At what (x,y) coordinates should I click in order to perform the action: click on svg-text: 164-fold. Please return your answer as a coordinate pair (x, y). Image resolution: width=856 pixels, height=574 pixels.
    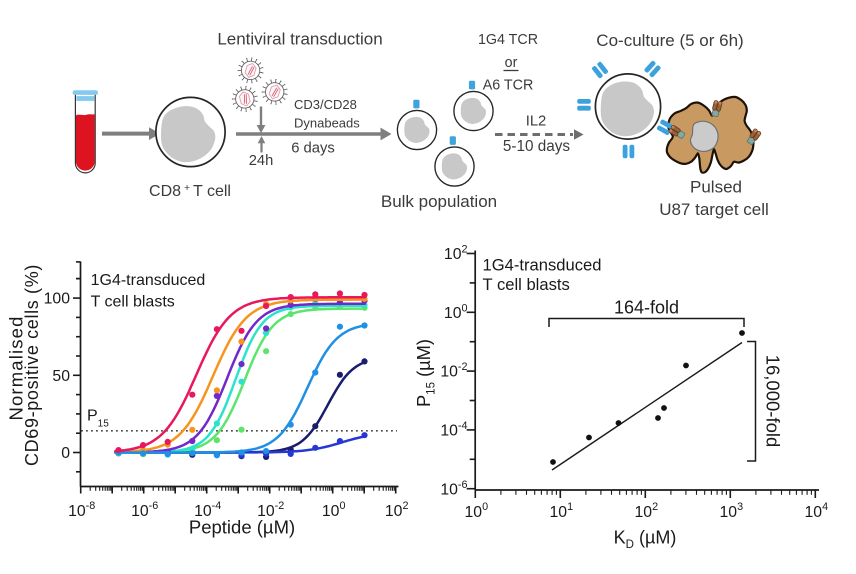
    Looking at the image, I should click on (646, 308).